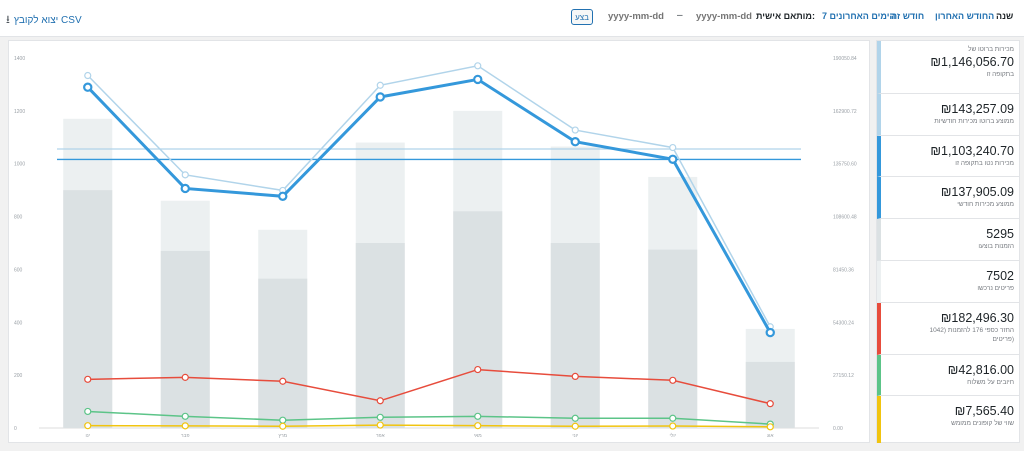 The height and width of the screenshot is (451, 1024). I want to click on x-axis-tick-label: יולי, so click(672, 435).